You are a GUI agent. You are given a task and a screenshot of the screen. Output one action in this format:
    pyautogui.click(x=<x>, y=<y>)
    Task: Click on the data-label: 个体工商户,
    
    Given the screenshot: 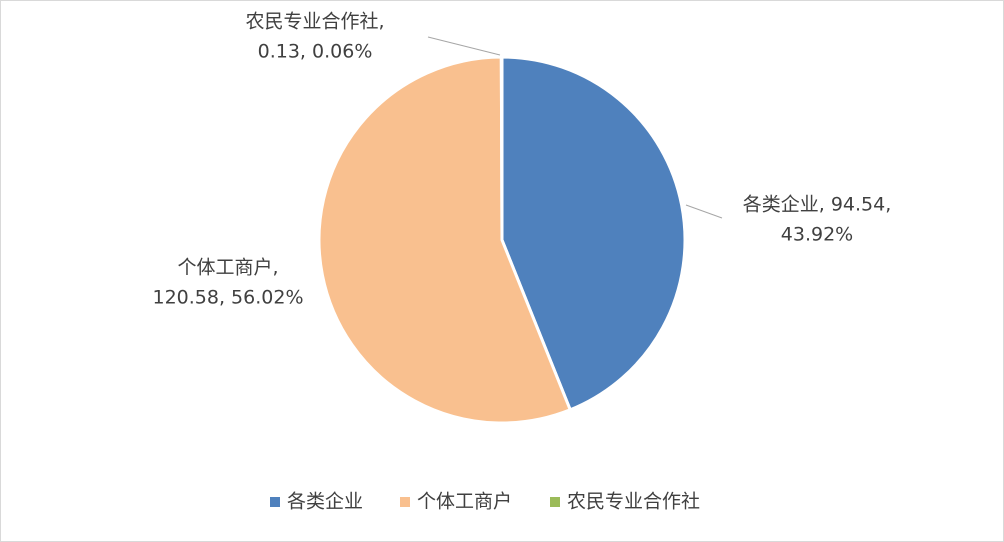 What is the action you would take?
    pyautogui.click(x=227, y=268)
    